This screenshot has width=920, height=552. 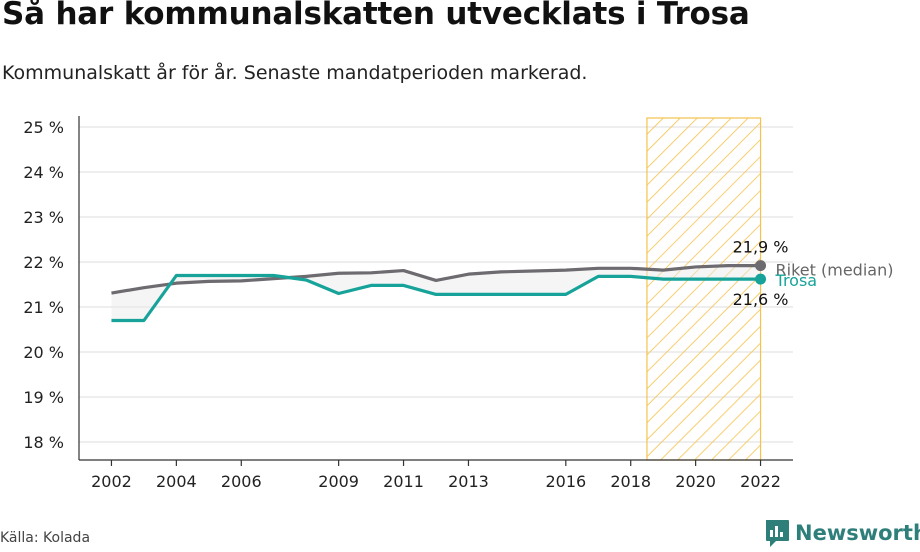 I want to click on y-tick-label: 20 %, so click(x=43, y=352).